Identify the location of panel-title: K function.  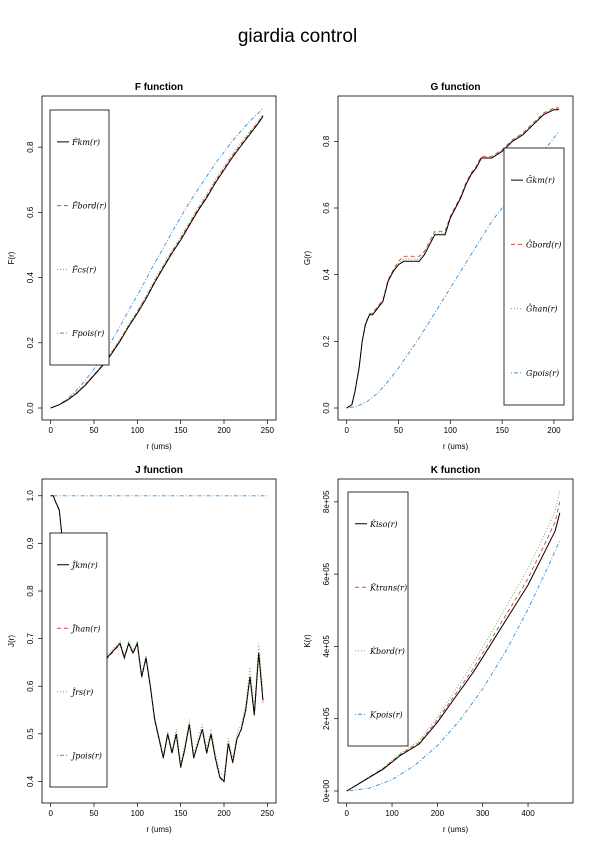
(455, 470).